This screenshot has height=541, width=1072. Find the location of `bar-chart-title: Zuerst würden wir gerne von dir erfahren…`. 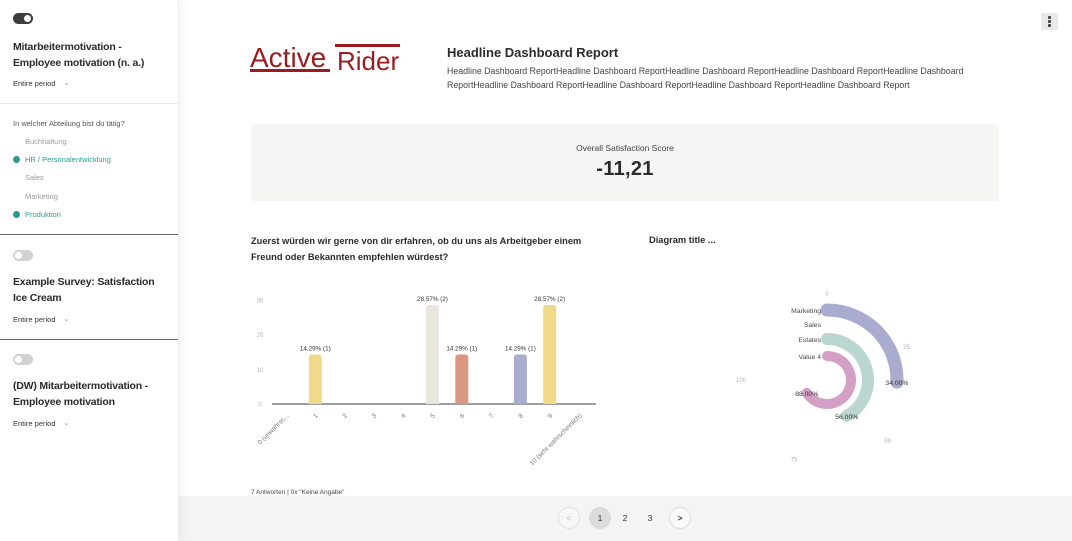

bar-chart-title: Zuerst würden wir gerne von dir erfahren… is located at coordinates (416, 249).